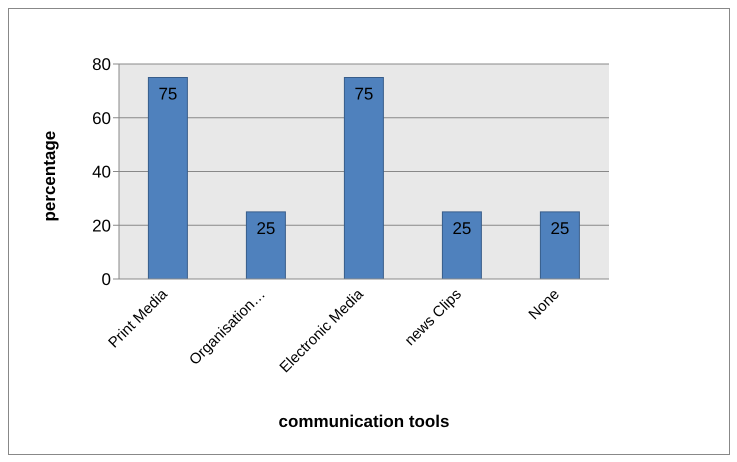  What do you see at coordinates (101, 118) in the screenshot?
I see `y-tick-label: 60` at bounding box center [101, 118].